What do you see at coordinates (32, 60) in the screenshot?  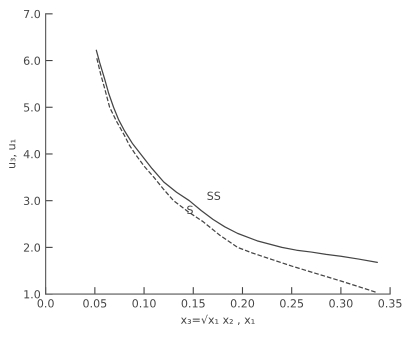 I see `y-tick-label: 6.0` at bounding box center [32, 60].